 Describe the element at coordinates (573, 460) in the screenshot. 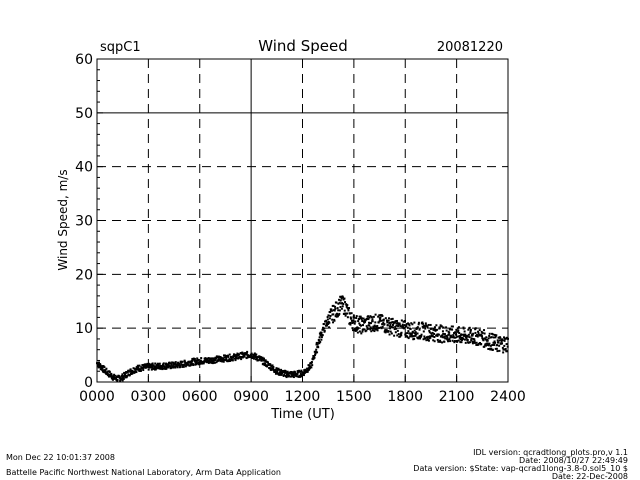

I see `footer-idl-date: Date: 2008/10/27 22:49:49` at that location.